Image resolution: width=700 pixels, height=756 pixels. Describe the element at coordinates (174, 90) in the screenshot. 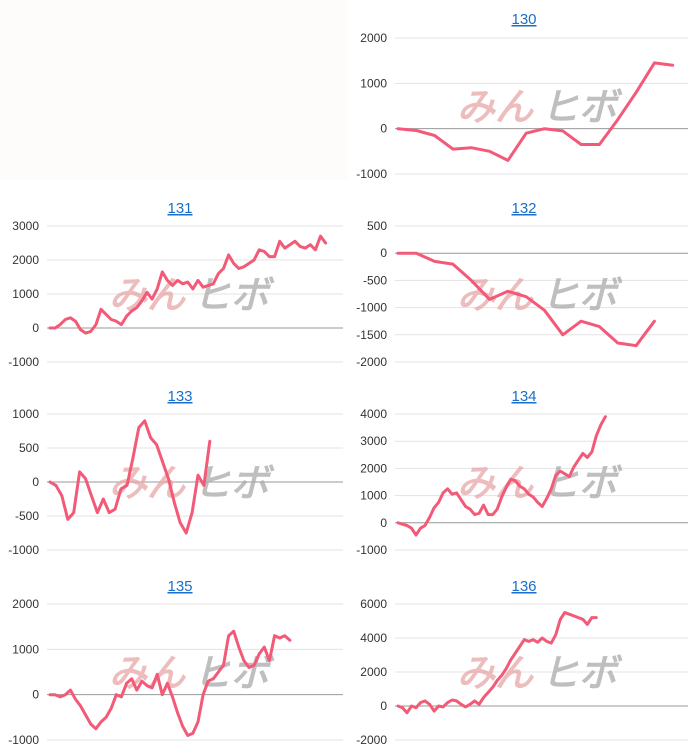

I see `blank-panel` at that location.